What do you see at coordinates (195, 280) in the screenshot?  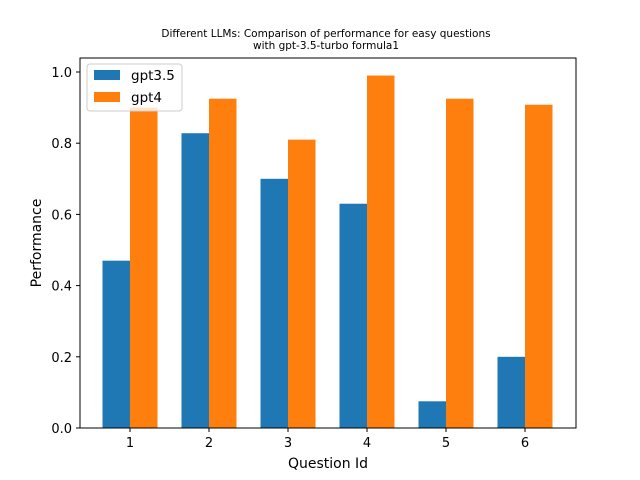 I see `bar-gpt3-5-q2` at bounding box center [195, 280].